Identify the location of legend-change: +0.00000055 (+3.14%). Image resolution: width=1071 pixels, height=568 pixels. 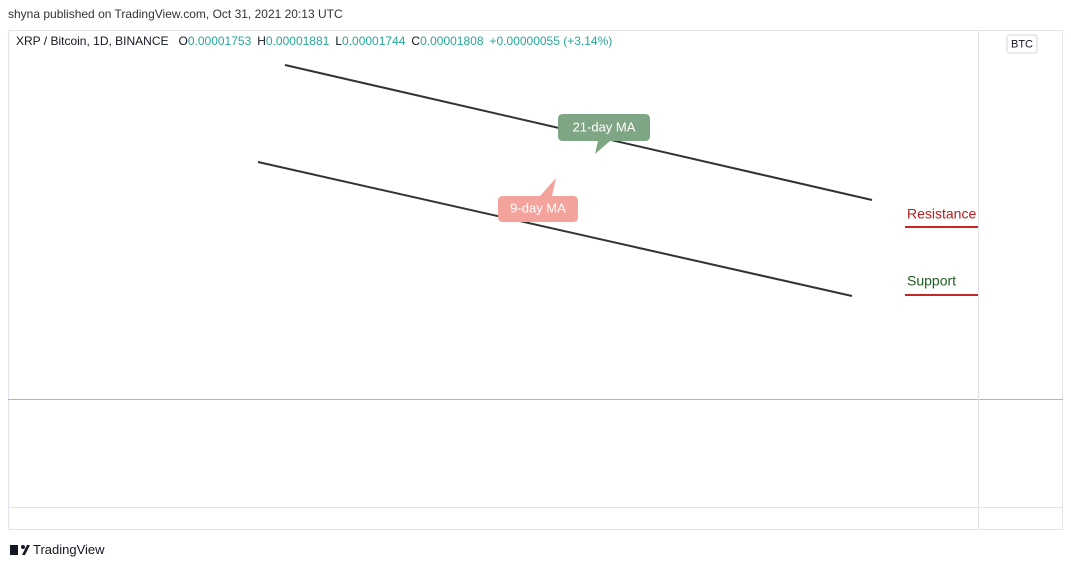
(551, 41).